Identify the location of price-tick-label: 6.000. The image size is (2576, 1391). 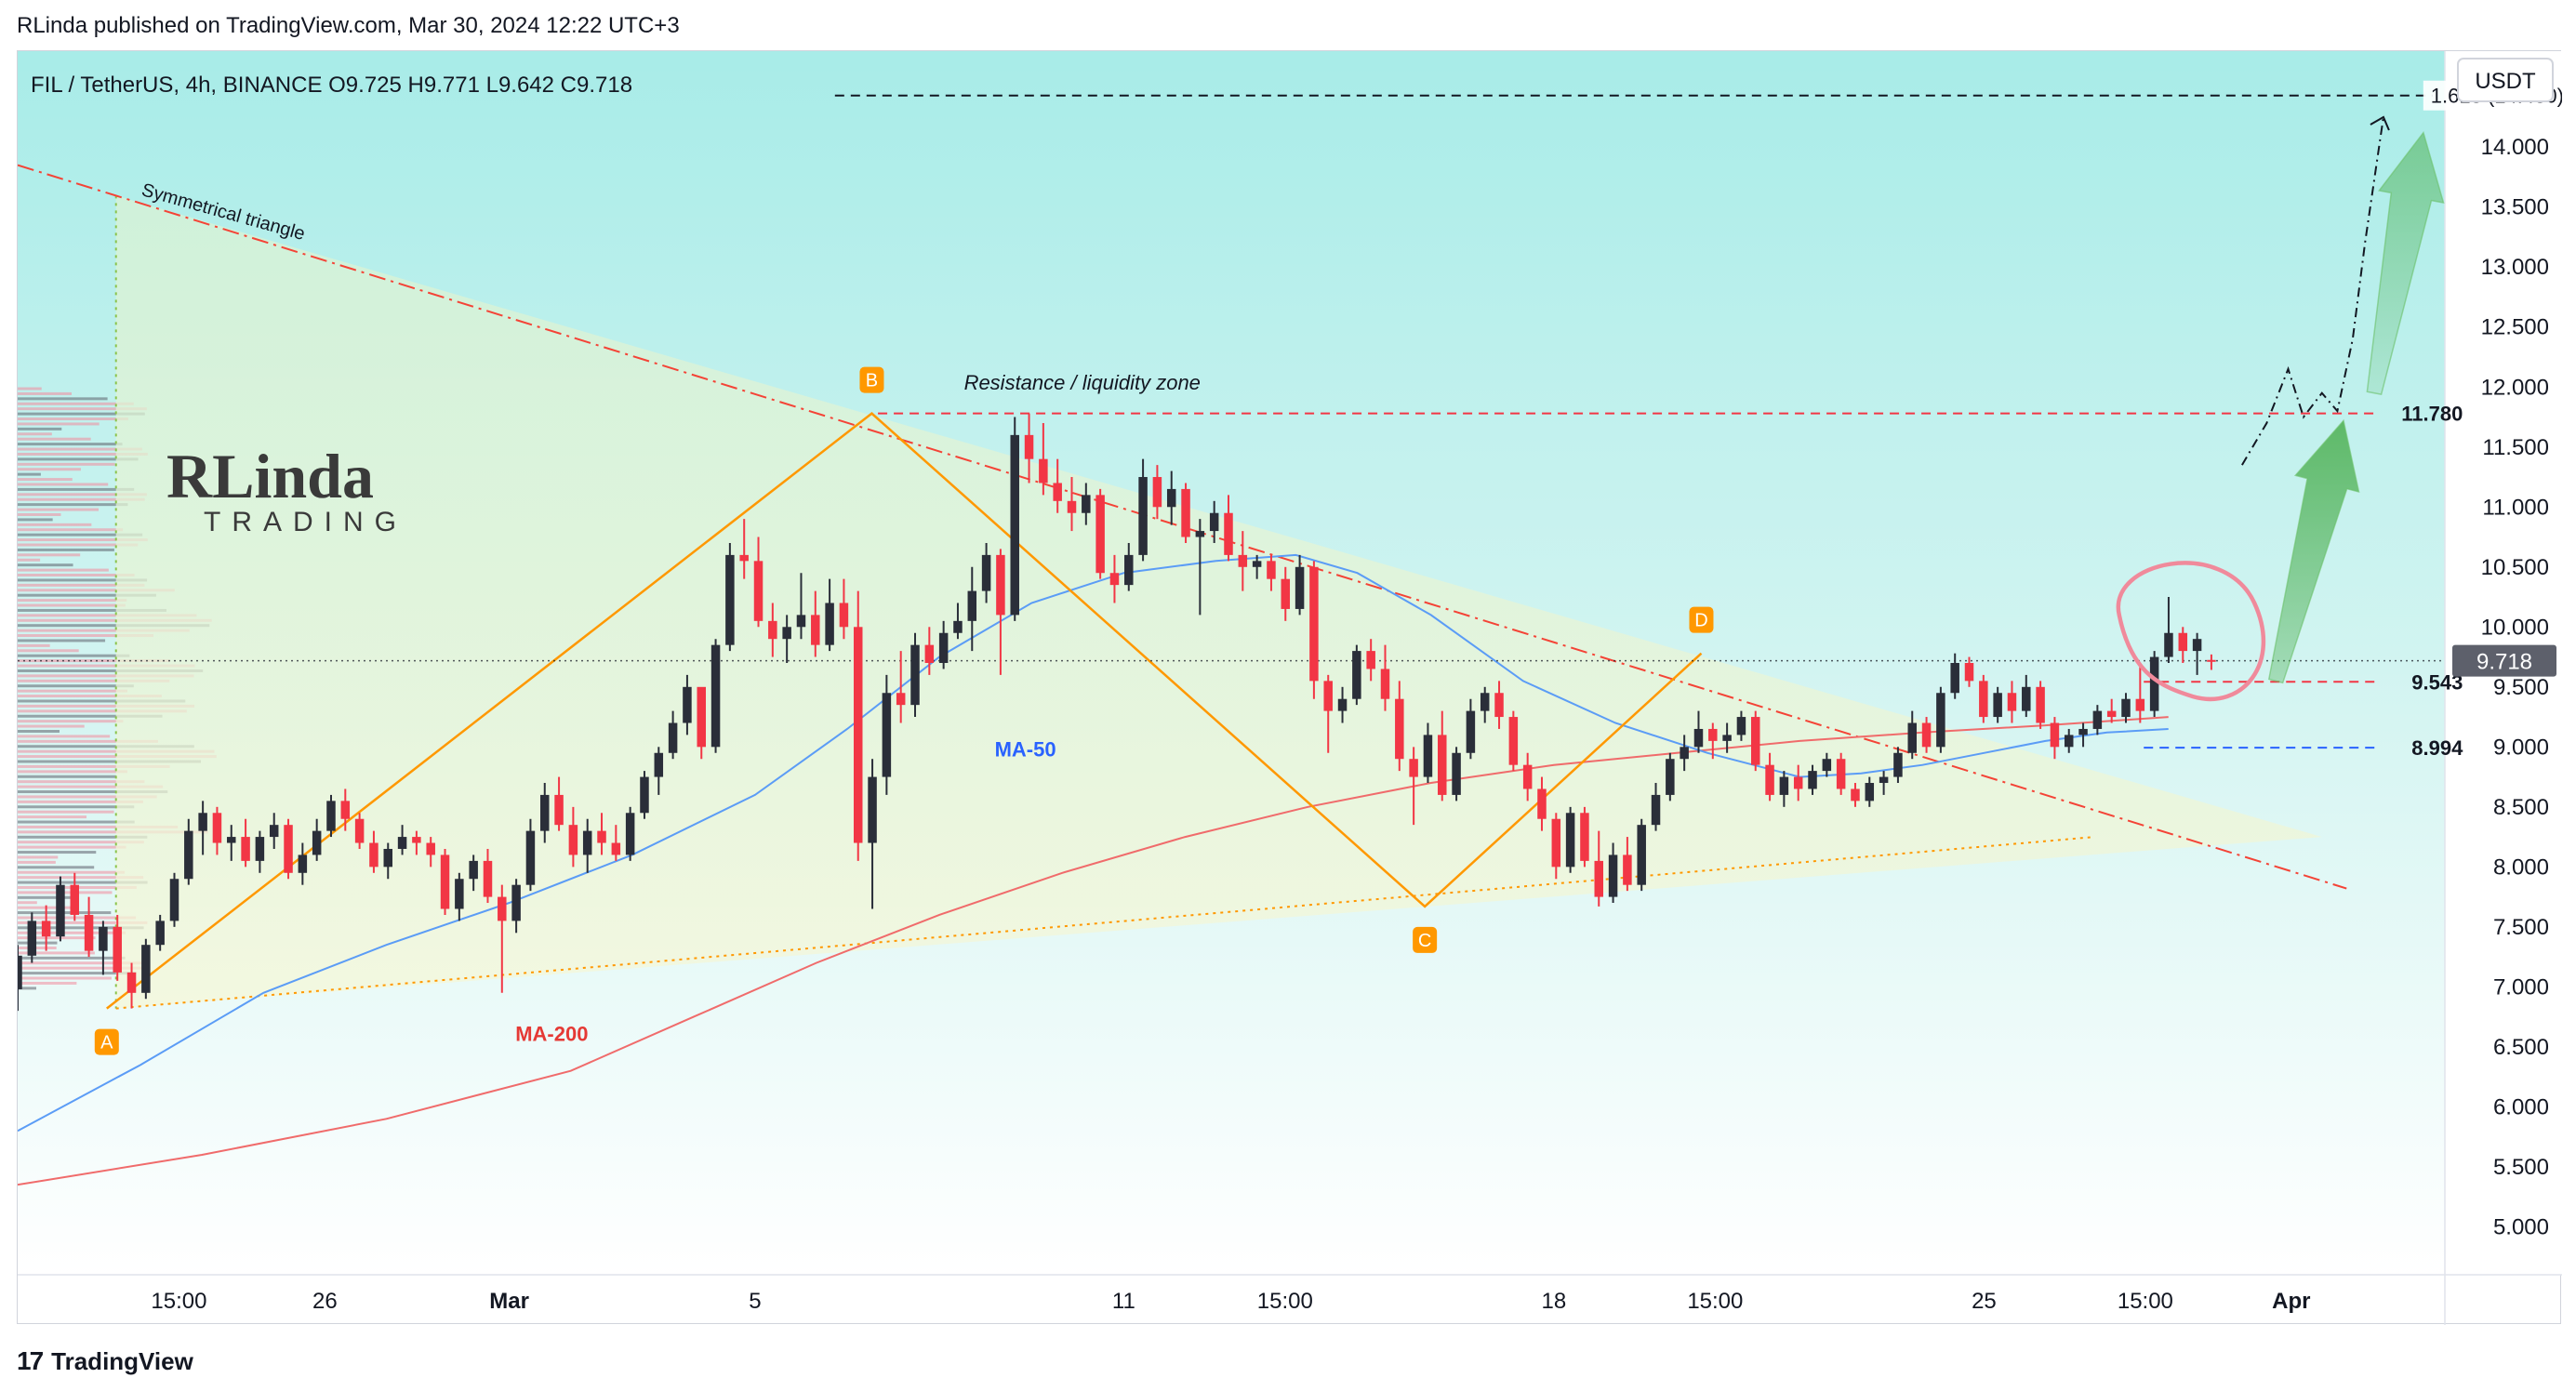
(2521, 1106).